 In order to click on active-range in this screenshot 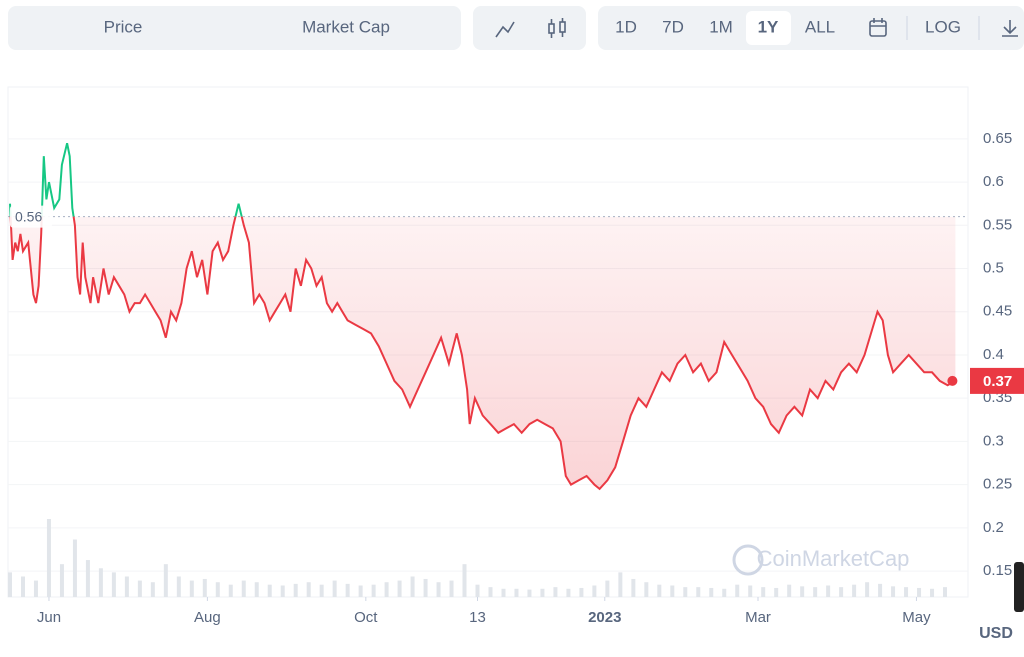, I will do `click(768, 28)`.